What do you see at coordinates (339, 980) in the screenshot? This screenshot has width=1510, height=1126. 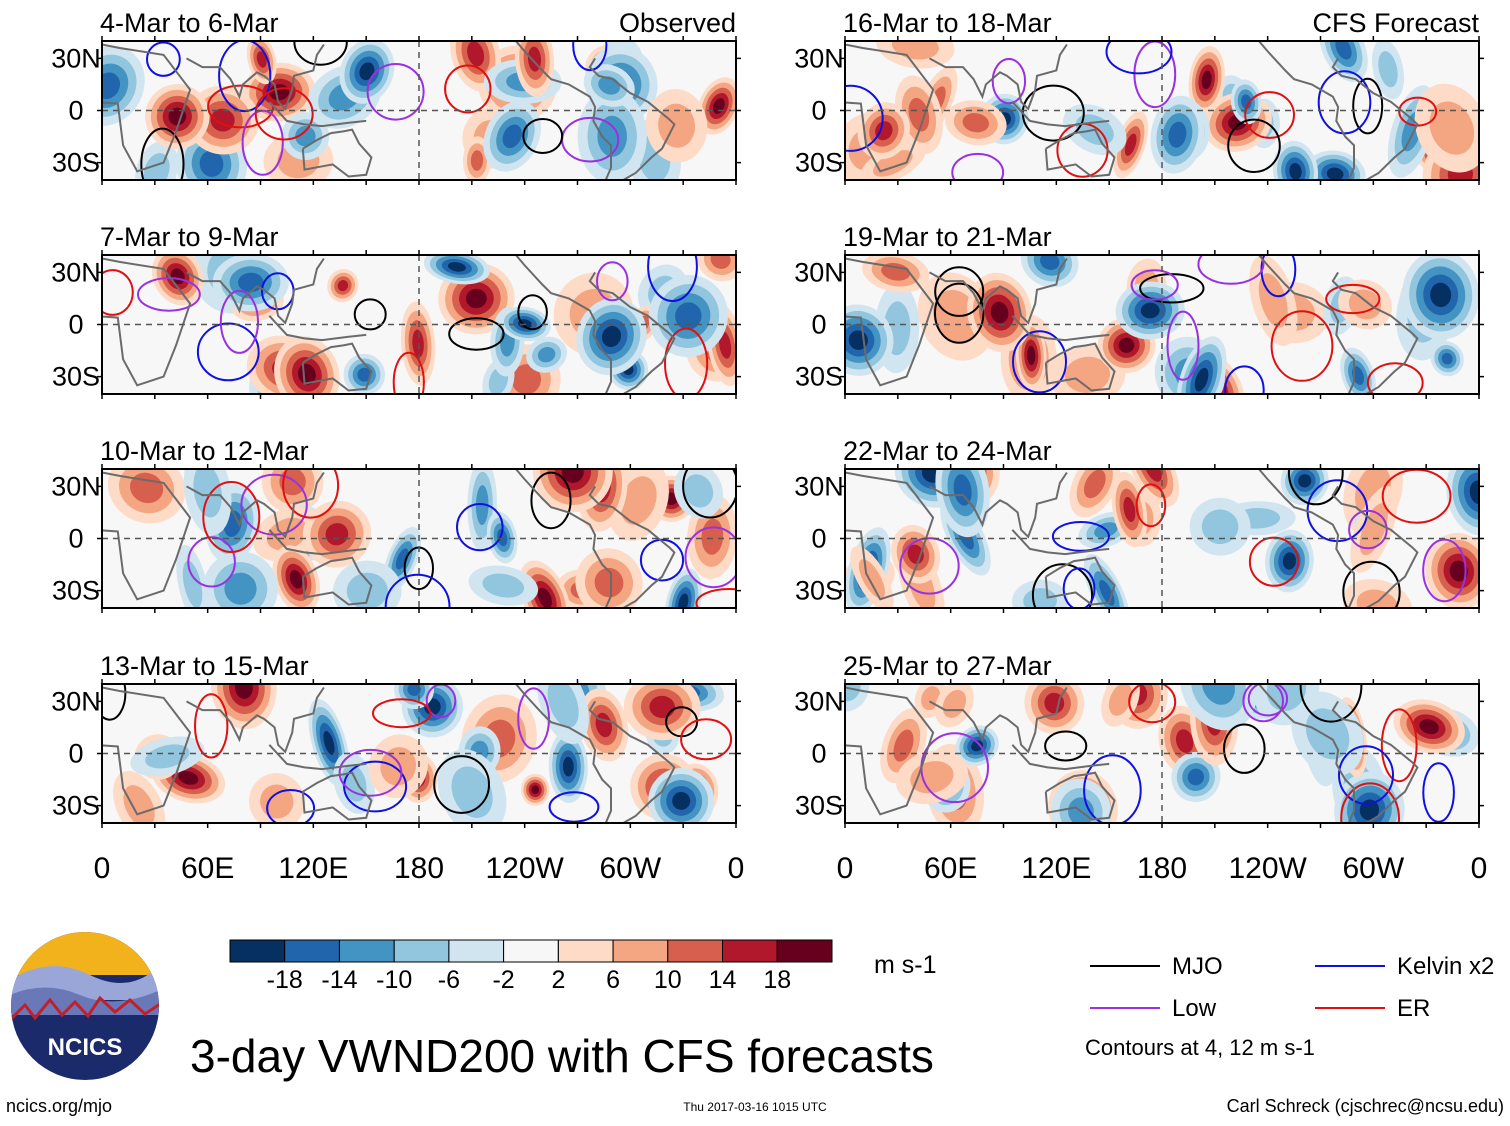 I see `colorbar-tick-label: -14` at bounding box center [339, 980].